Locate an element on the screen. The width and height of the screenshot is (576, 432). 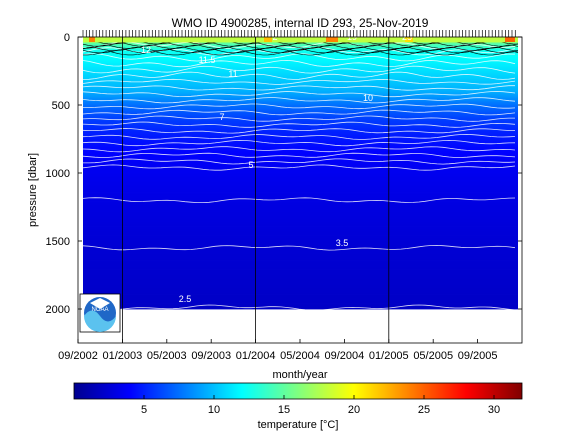
svg-text: NOAA is located at coordinates (99, 310).